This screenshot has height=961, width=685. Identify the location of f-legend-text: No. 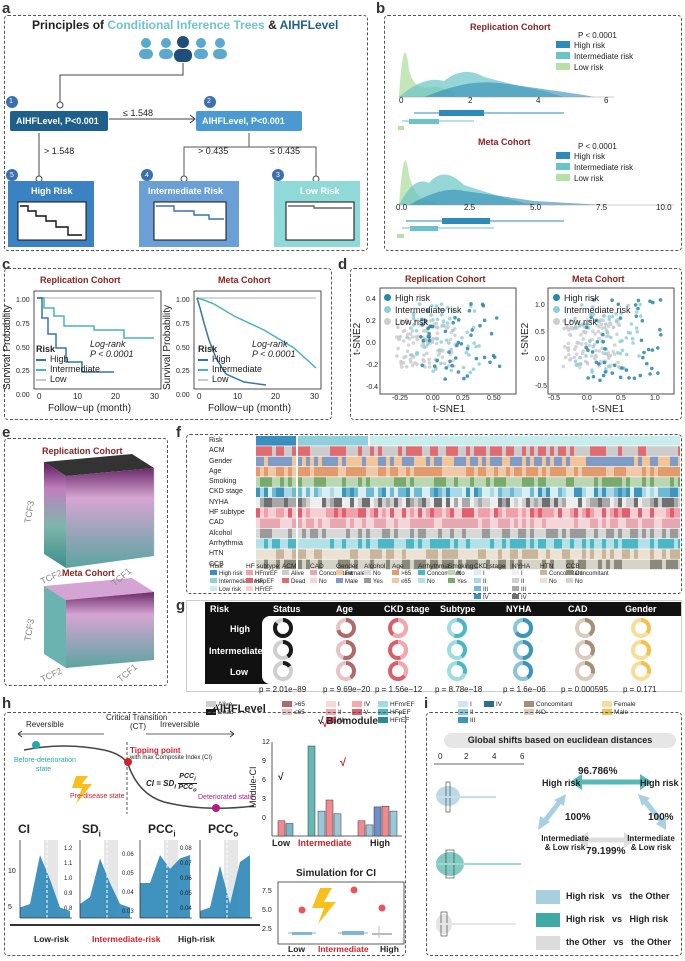
(553, 582).